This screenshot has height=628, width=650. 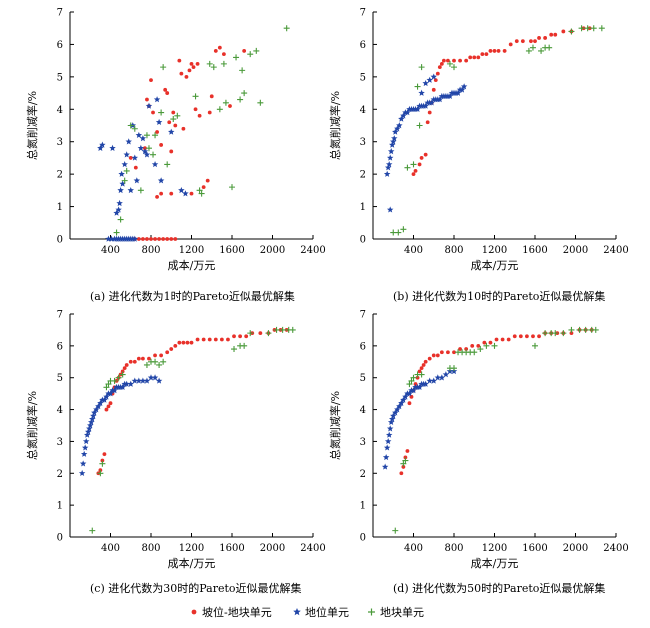 I want to click on y-tick-label: 4, so click(x=363, y=110).